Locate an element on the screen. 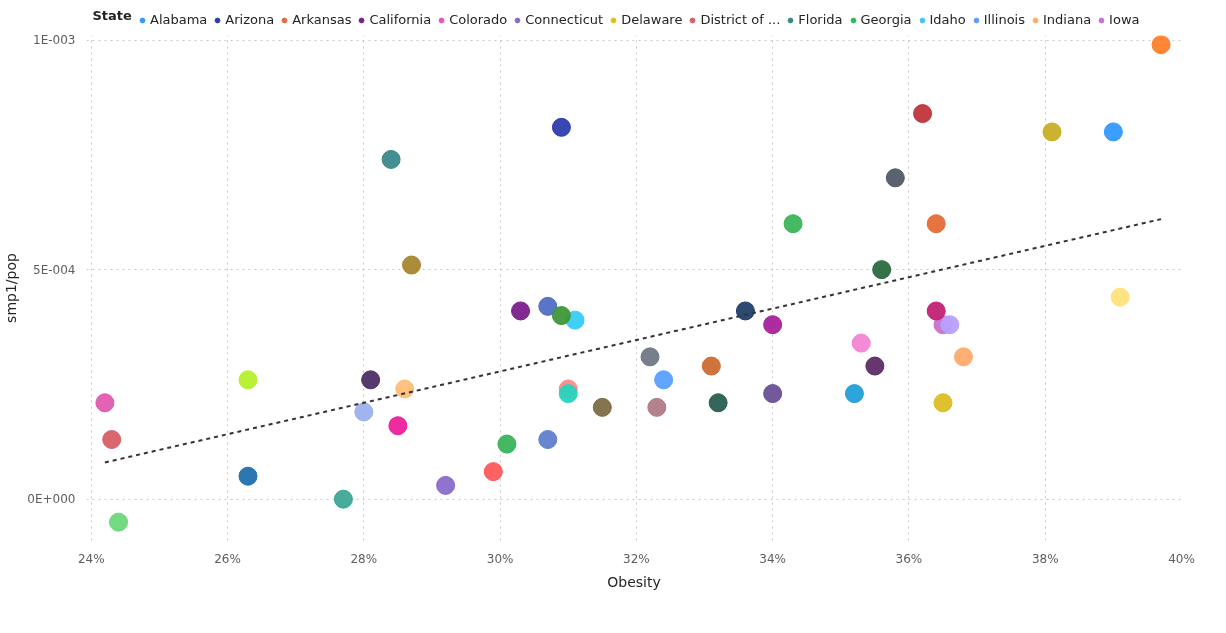 The width and height of the screenshot is (1226, 633). legend-label: California is located at coordinates (400, 19).